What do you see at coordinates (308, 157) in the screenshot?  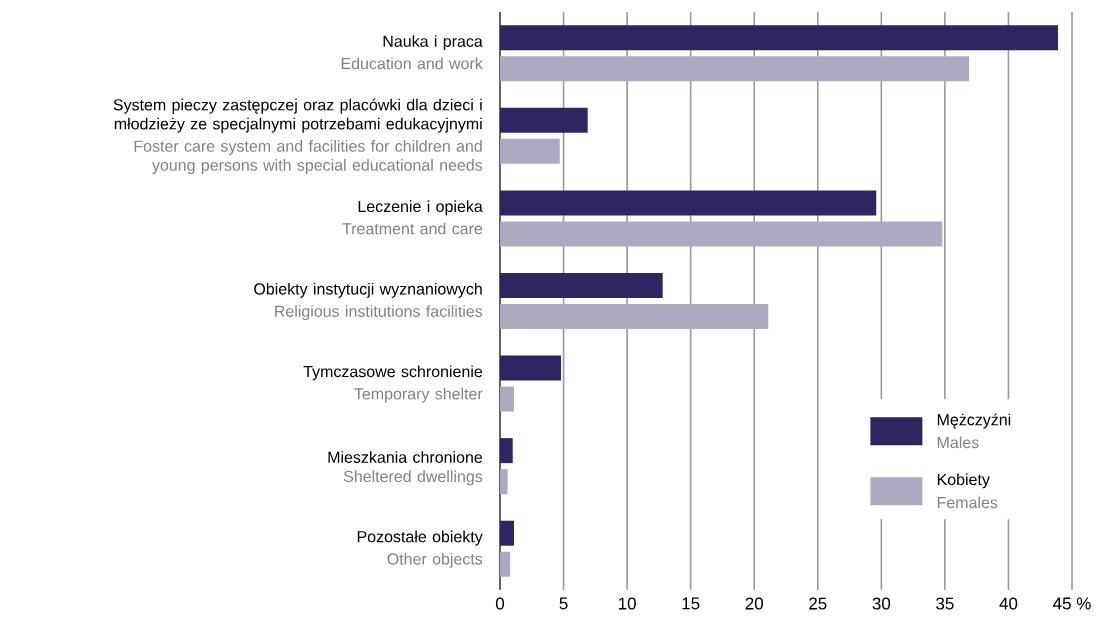 I see `text: Foster care system and facilities for children and young persons with special educational needs` at bounding box center [308, 157].